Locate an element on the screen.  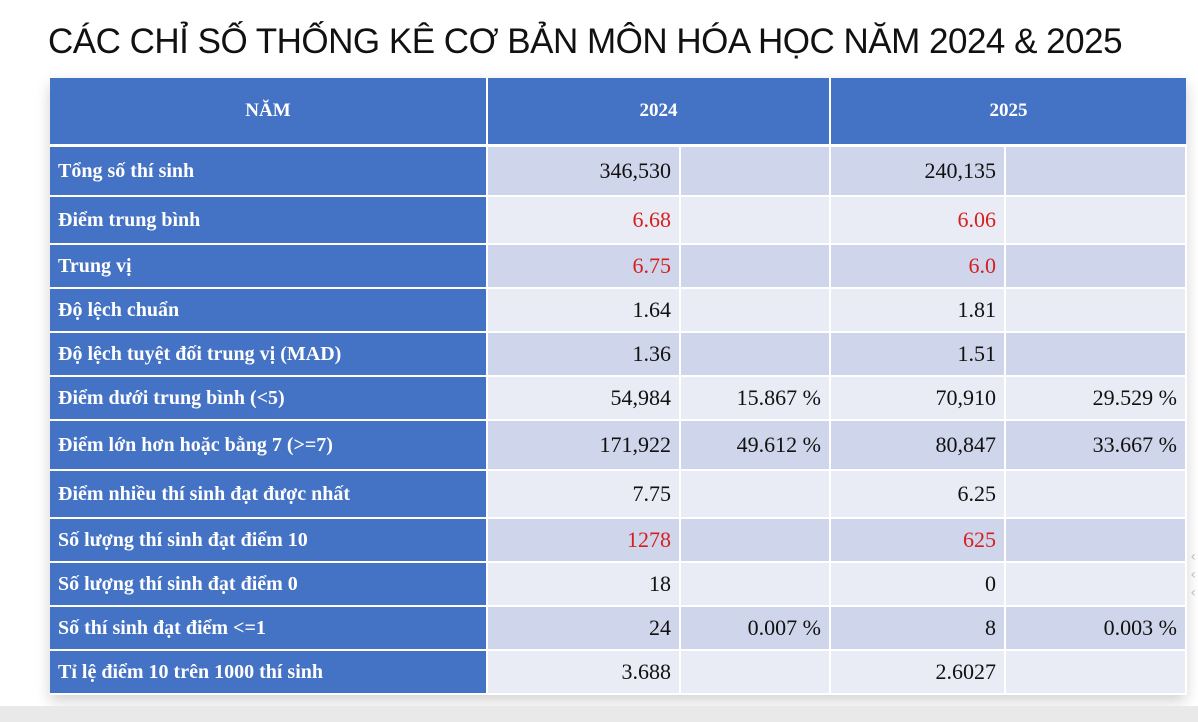
table-row: Số lượng thí sinh đạt điểm 0 18 0 is located at coordinates (618, 584).